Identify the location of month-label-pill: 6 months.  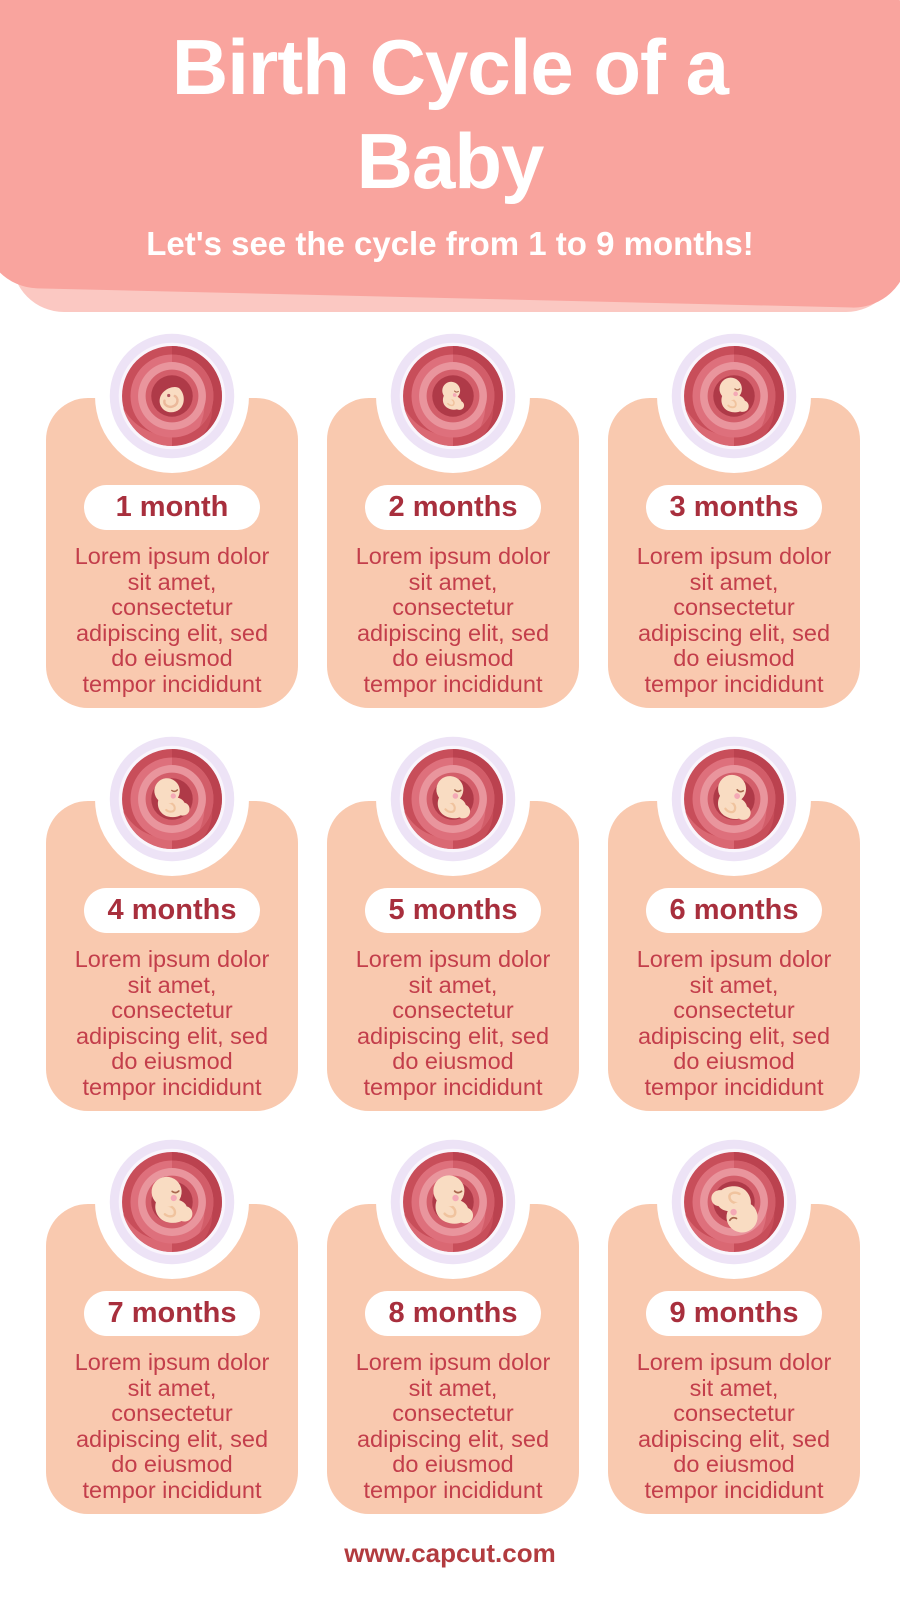
(734, 910).